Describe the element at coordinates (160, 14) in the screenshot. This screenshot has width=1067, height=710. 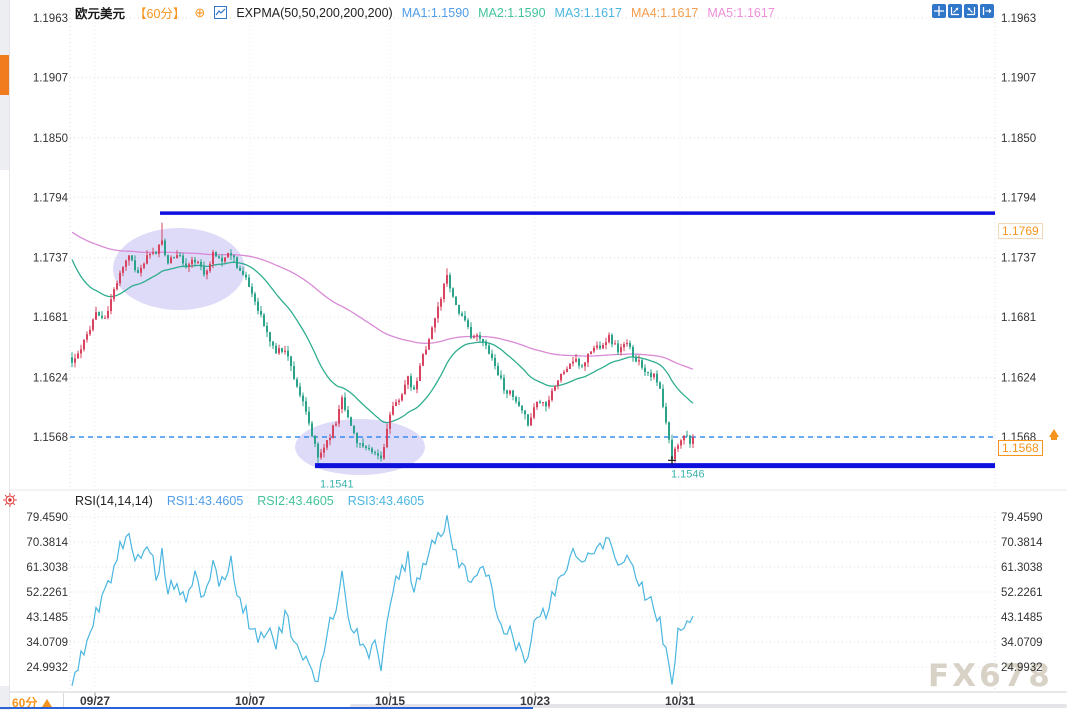
I see `timeframe-tag: 【60分】` at that location.